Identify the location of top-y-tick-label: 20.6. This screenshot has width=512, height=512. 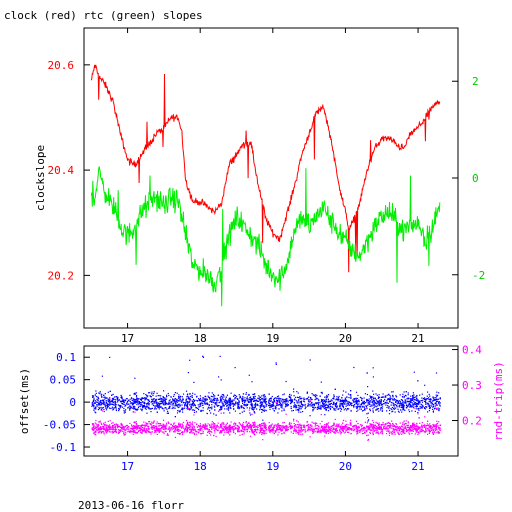
(61, 65).